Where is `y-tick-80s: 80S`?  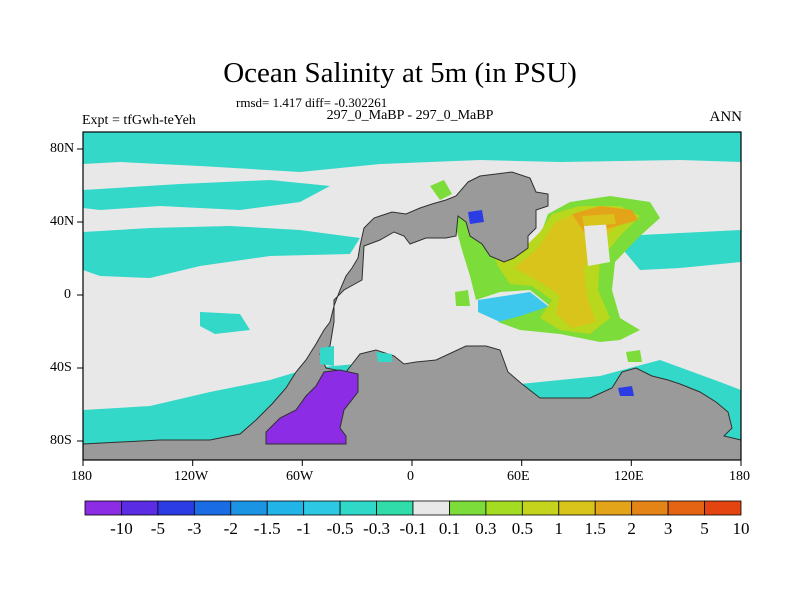 y-tick-80s: 80S is located at coordinates (61, 440).